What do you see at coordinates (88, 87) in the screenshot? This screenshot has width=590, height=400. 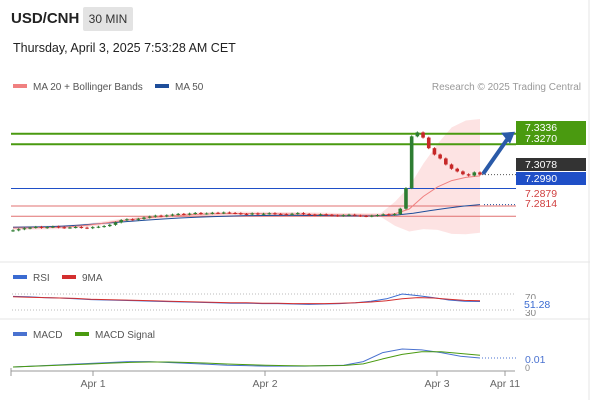 I see `ma20-legend-label: MA 20 + Bollinger Bands` at bounding box center [88, 87].